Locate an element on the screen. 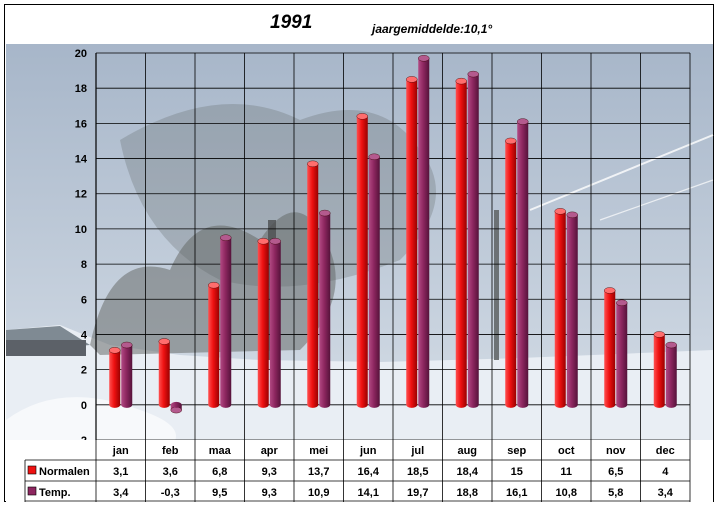  bar-normalen-aug is located at coordinates (461, 242).